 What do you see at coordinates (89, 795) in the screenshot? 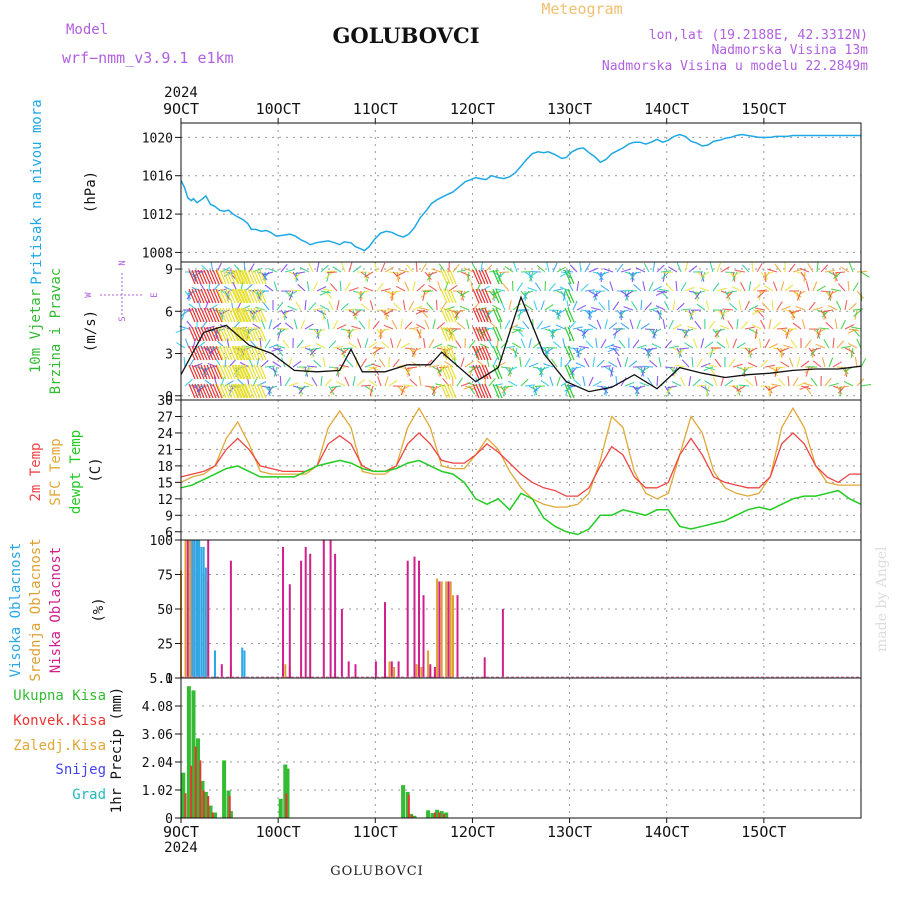
I see `precip-legend-4: Grad` at bounding box center [89, 795].